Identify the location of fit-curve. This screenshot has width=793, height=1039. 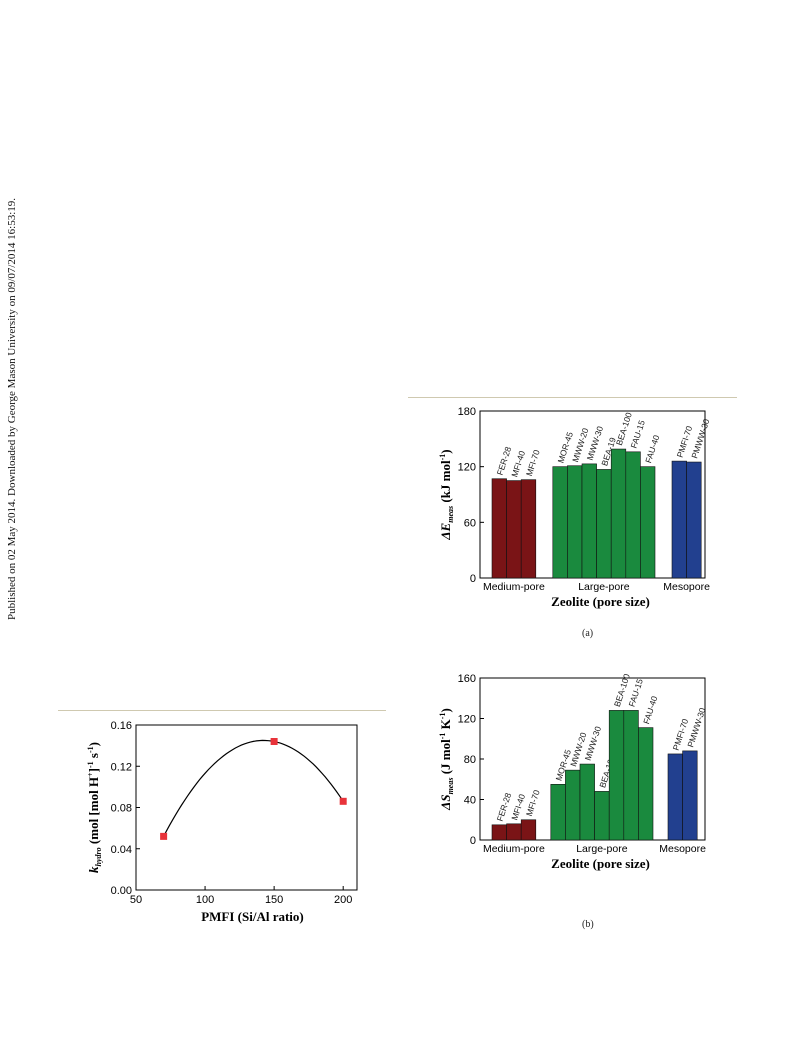
(253, 788).